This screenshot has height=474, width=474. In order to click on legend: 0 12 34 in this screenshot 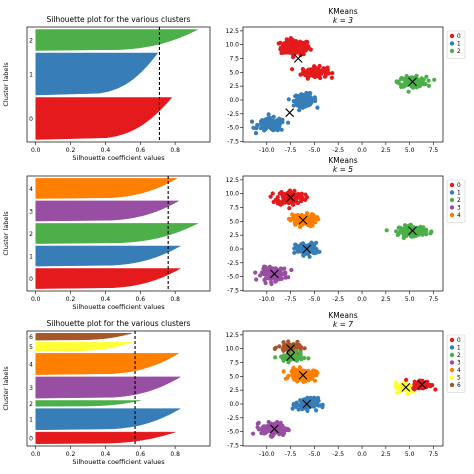, I will do `click(456, 201)`.